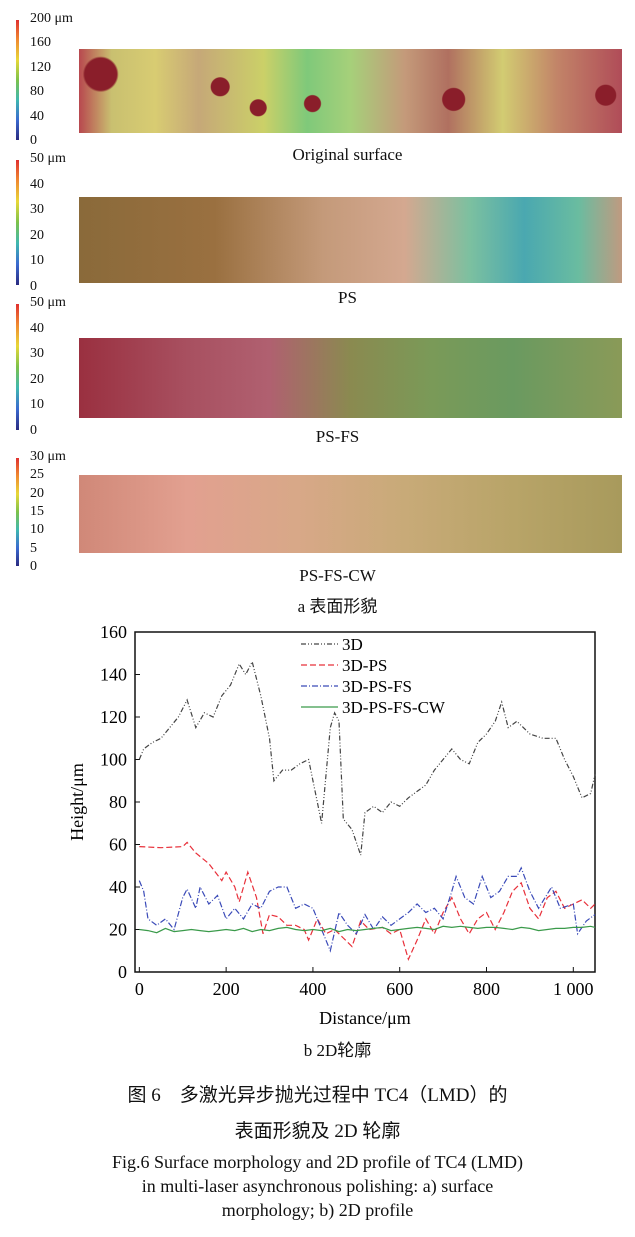 This screenshot has width=635, height=1237. I want to click on colorbar-tick-label: 30 μm, so click(48, 456).